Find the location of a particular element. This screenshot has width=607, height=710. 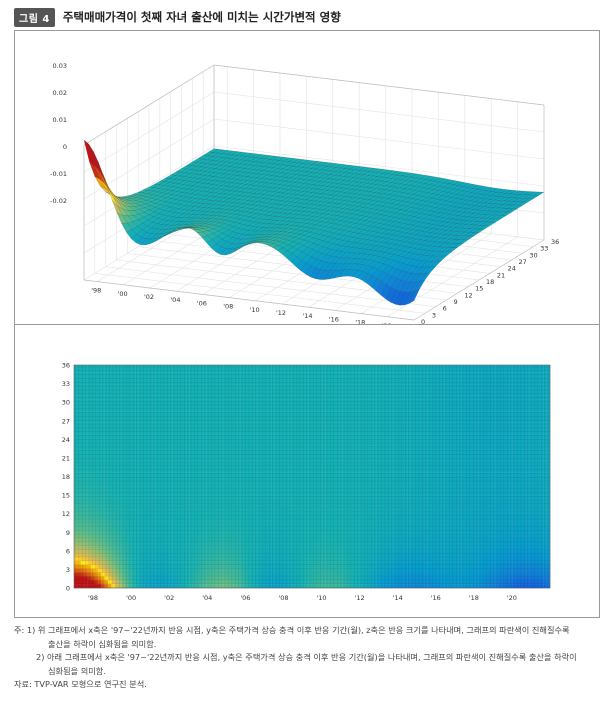

surface-x-tick: '18 is located at coordinates (360, 321).